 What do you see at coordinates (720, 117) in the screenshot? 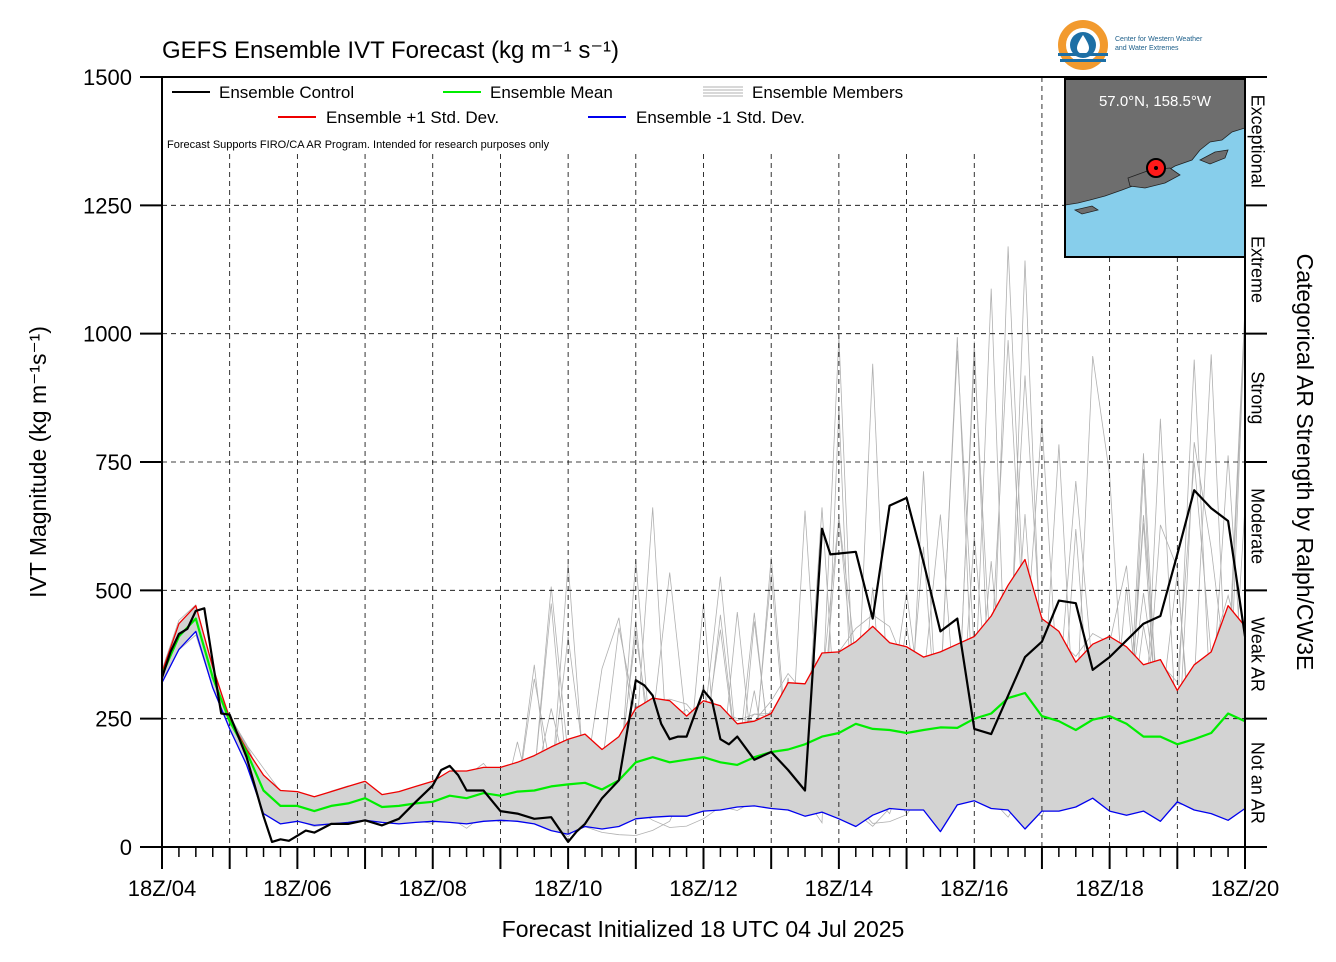
I see `legend-label-minus-std: Ensemble -1 Std. Dev.` at bounding box center [720, 117].